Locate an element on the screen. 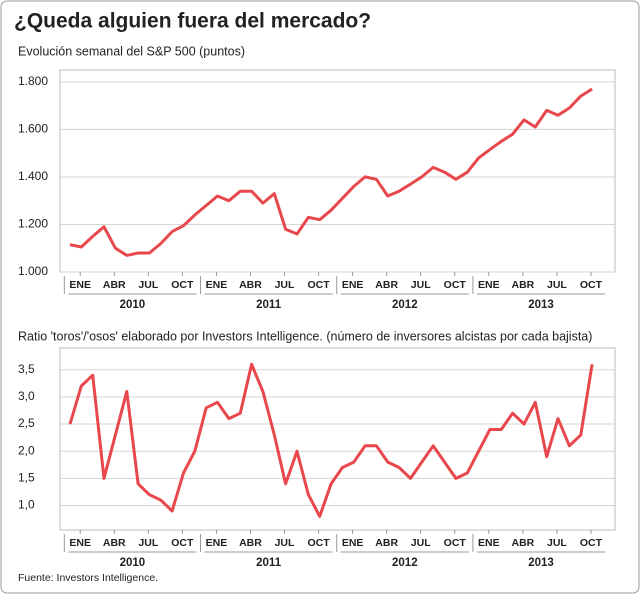 This screenshot has height=594, width=640. chart-subtitle: Evolución semanal del S&P 500 (puntos) is located at coordinates (131, 51).